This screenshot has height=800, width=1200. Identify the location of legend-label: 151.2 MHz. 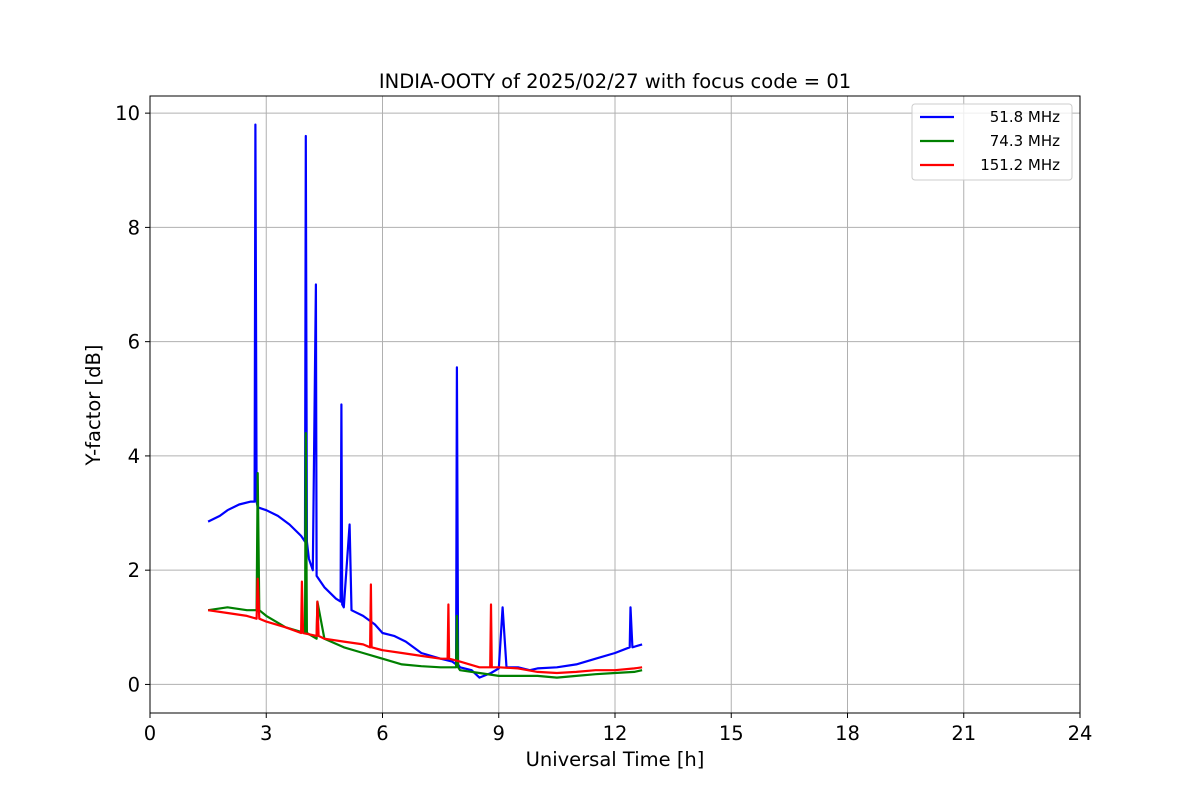
(1020, 165).